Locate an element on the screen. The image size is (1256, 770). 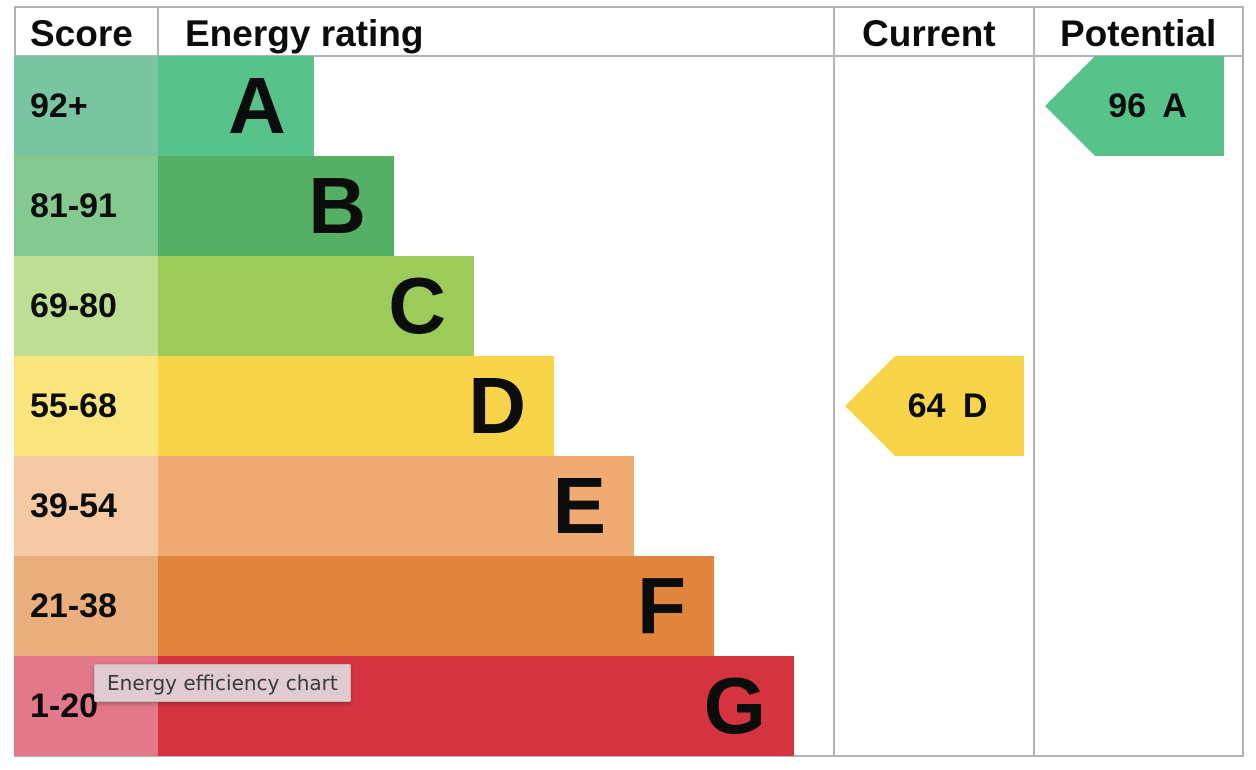
rating-bar: B is located at coordinates (276, 206).